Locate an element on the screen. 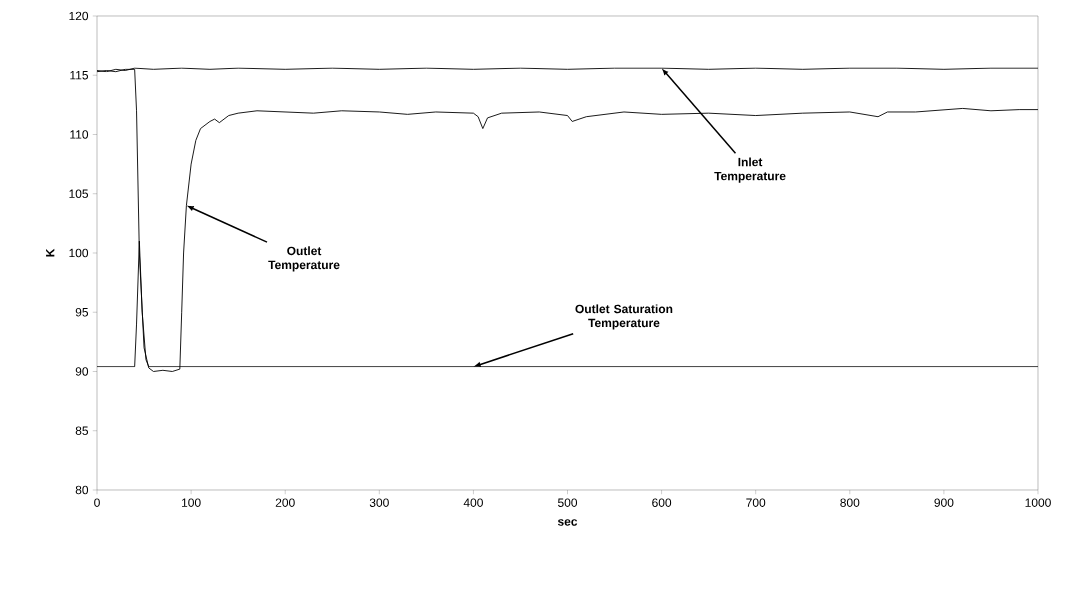 The width and height of the screenshot is (1073, 610). x-tick-label: 900 is located at coordinates (944, 502).